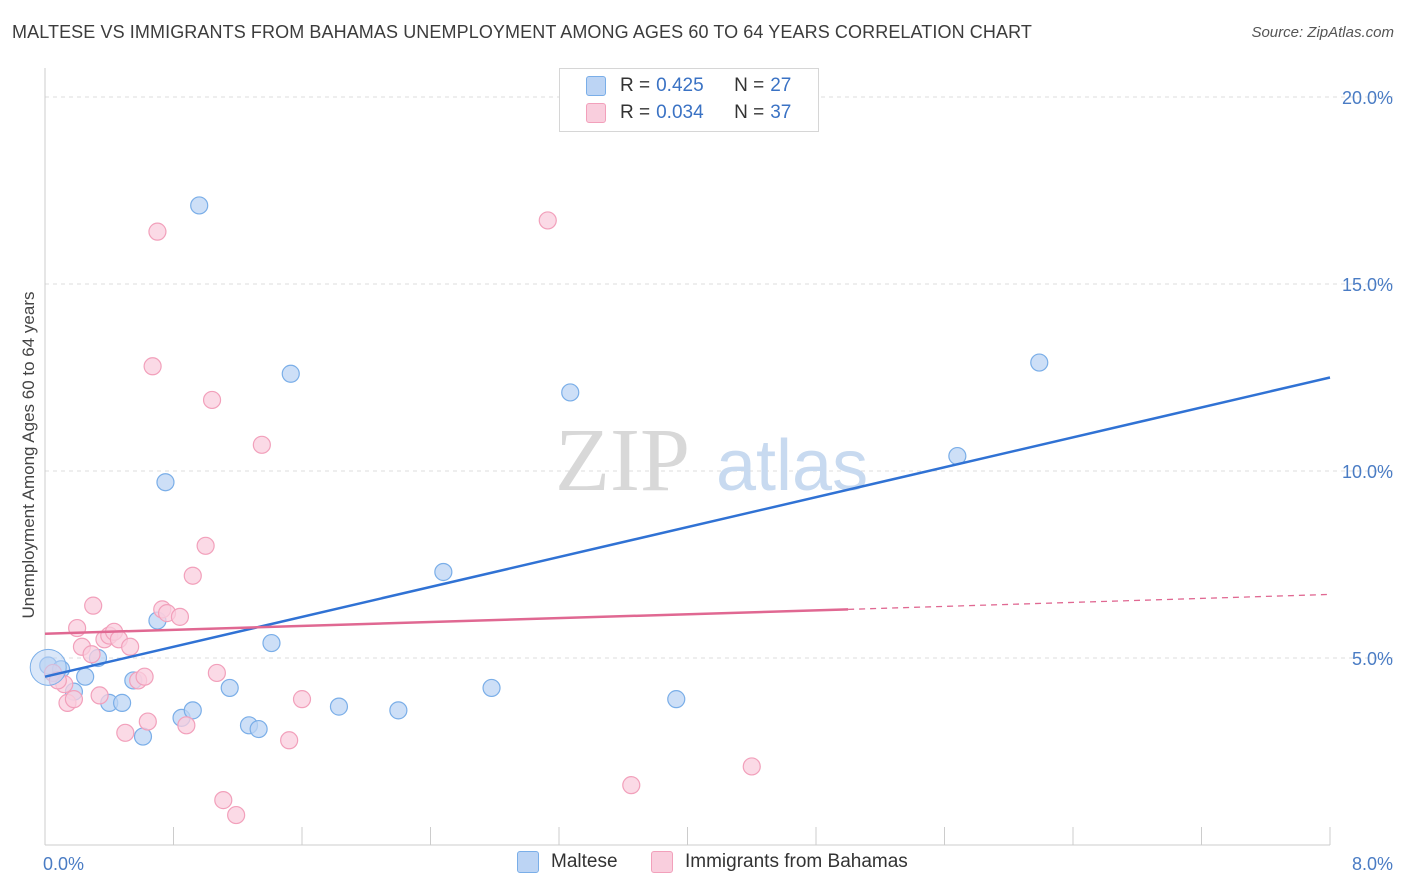  I want to click on legend-item-bahamas: Immigrants from Bahamas, so click(779, 862).